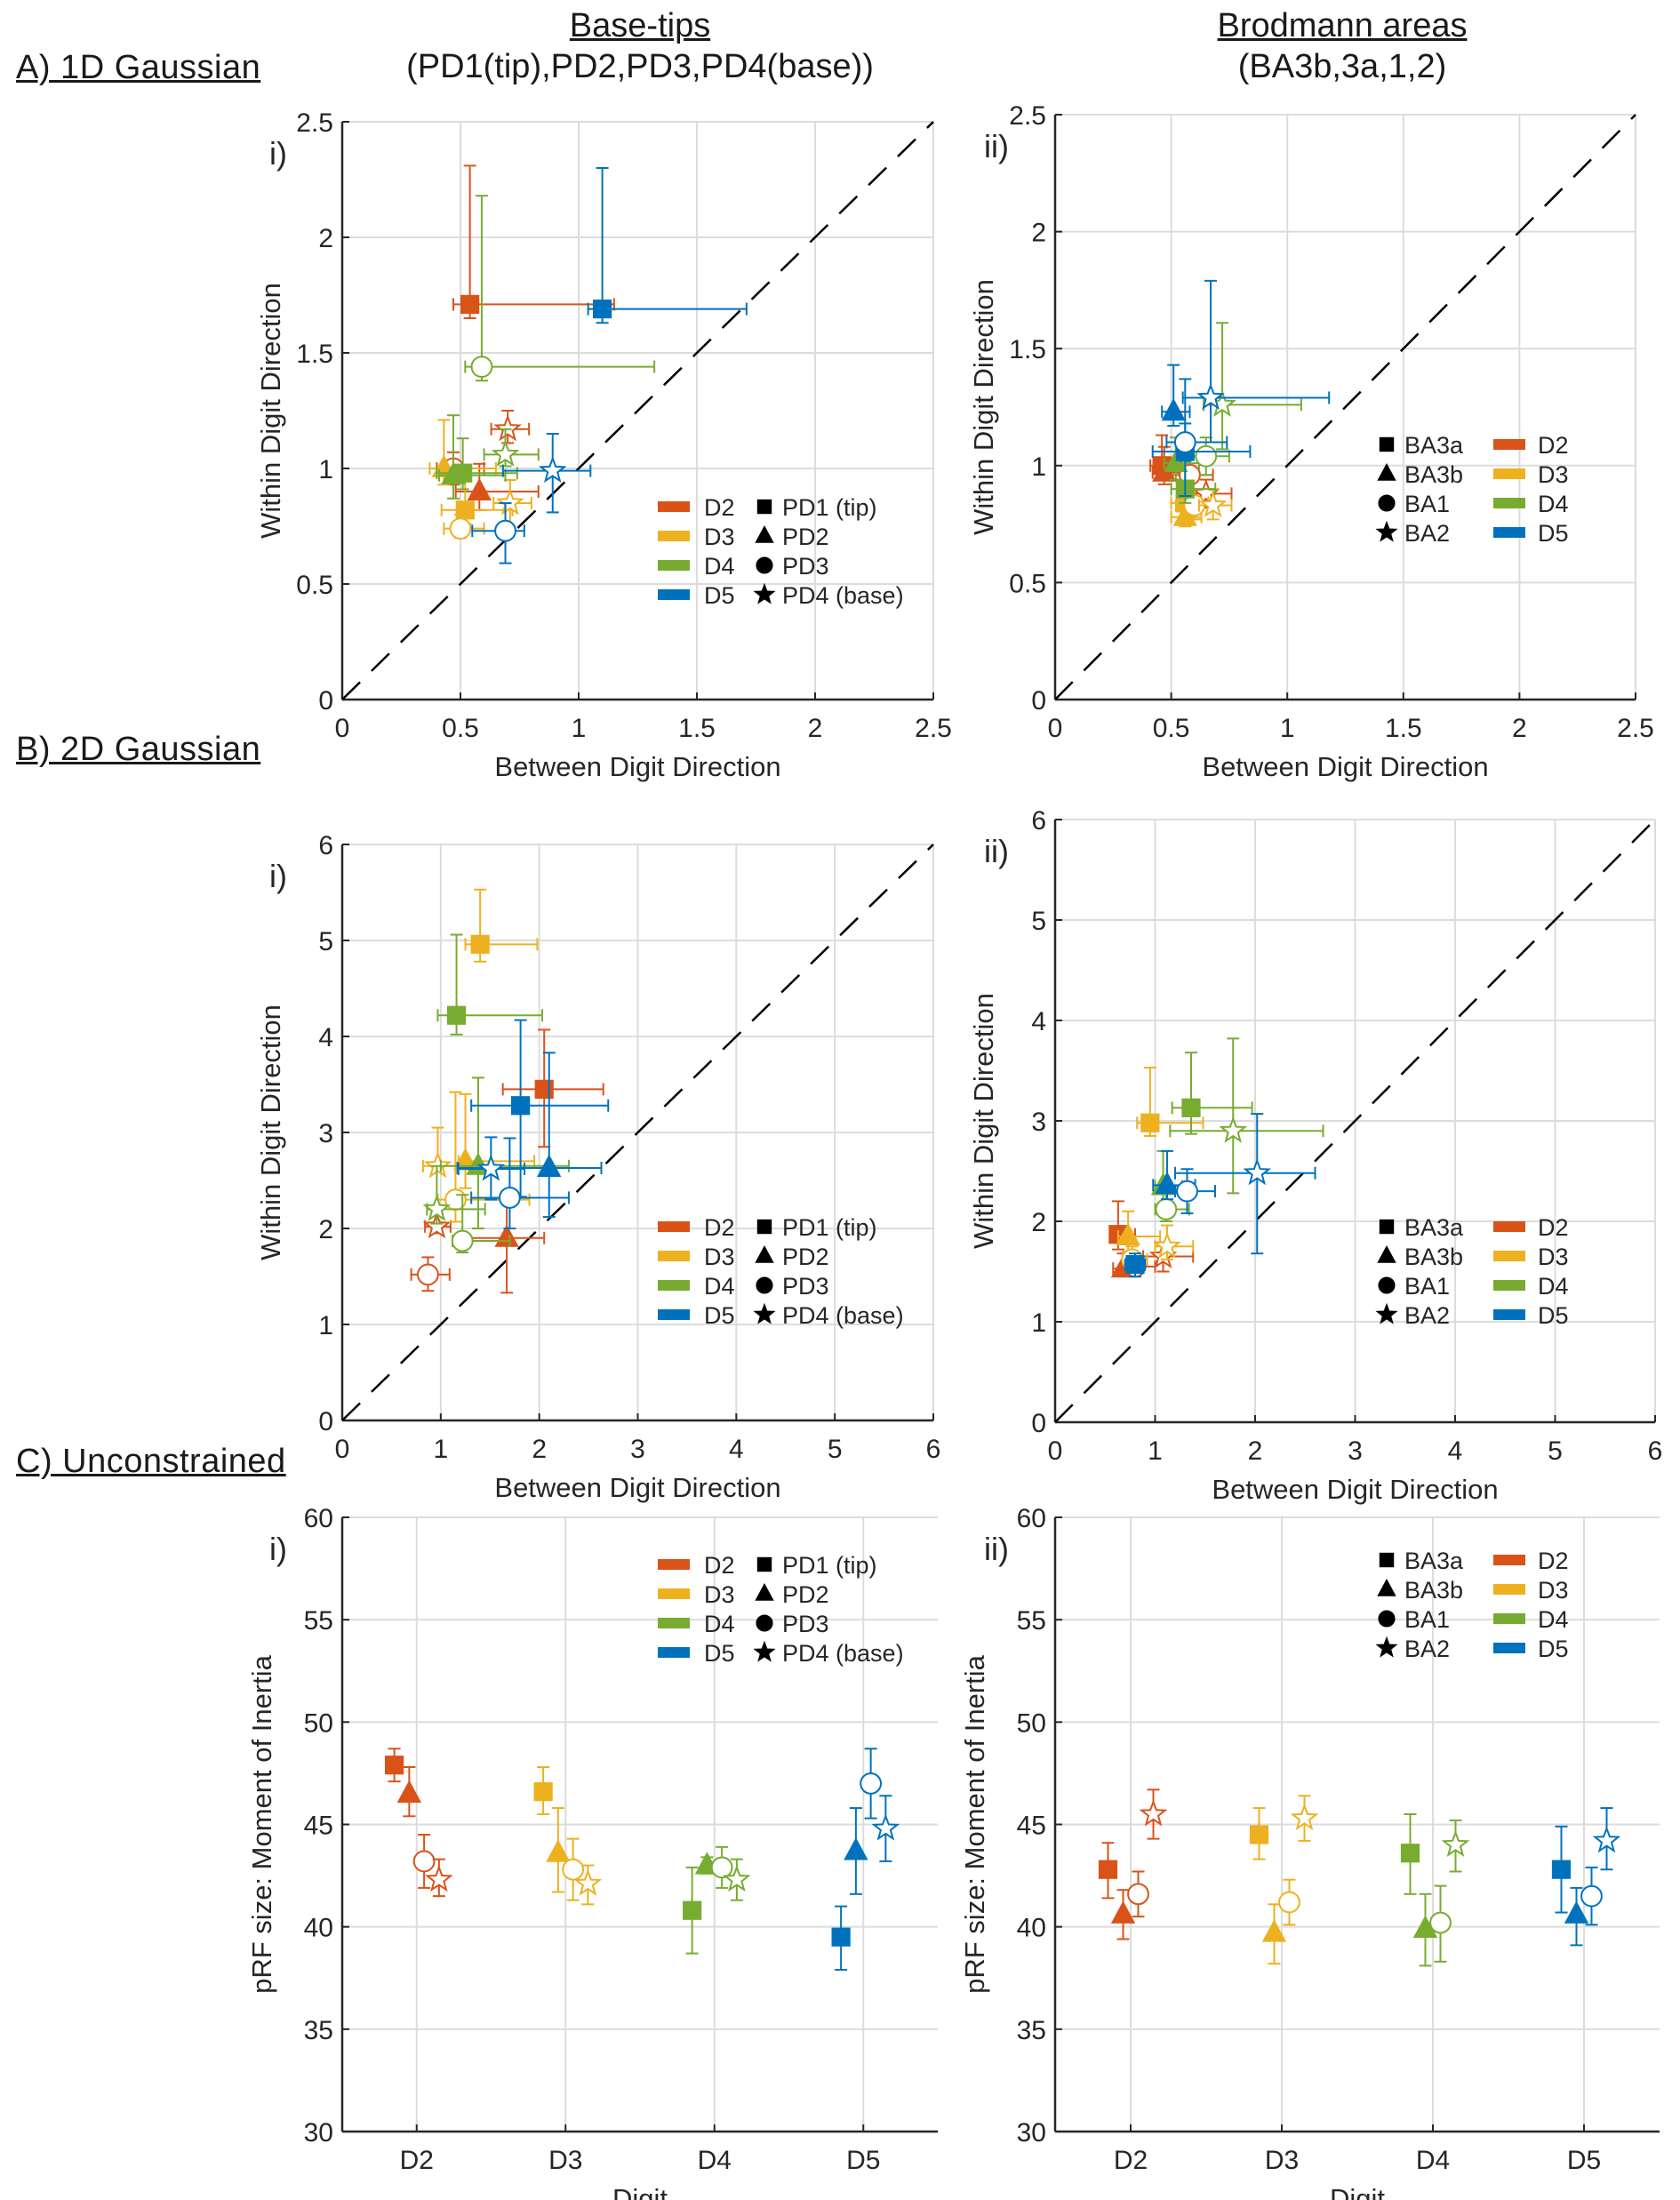 Image resolution: width=1680 pixels, height=2200 pixels. What do you see at coordinates (1138, 1894) in the screenshot?
I see `data-point-d2-circle` at bounding box center [1138, 1894].